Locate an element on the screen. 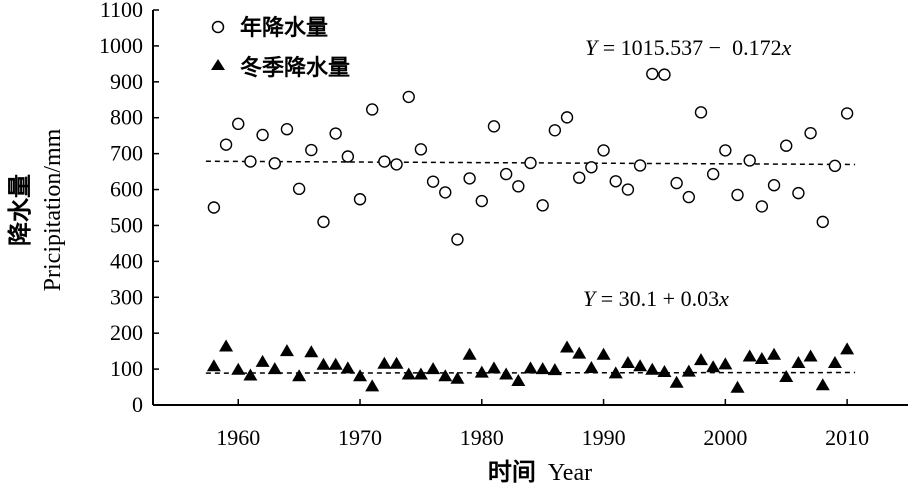  x-tick-label: 1970 is located at coordinates (360, 437).